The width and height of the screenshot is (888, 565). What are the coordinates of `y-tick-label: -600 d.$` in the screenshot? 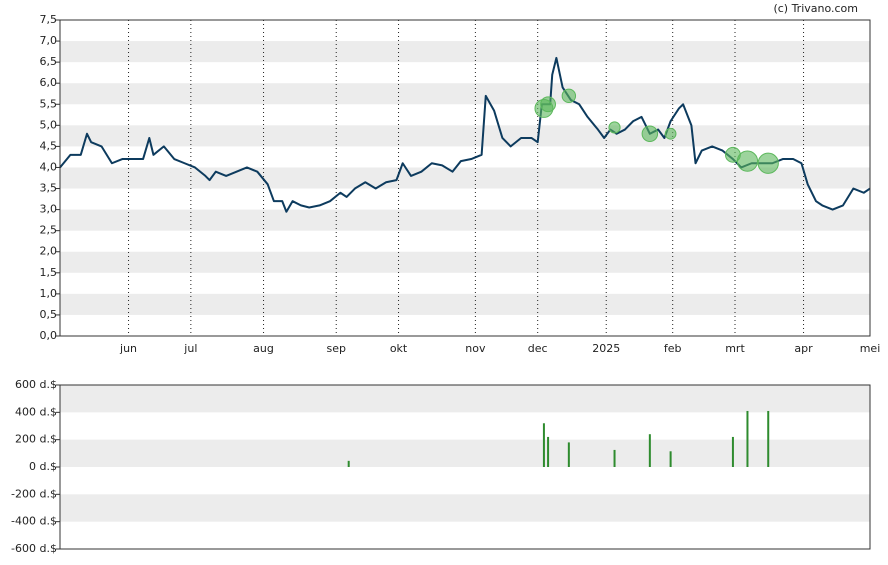 It's located at (34, 548).